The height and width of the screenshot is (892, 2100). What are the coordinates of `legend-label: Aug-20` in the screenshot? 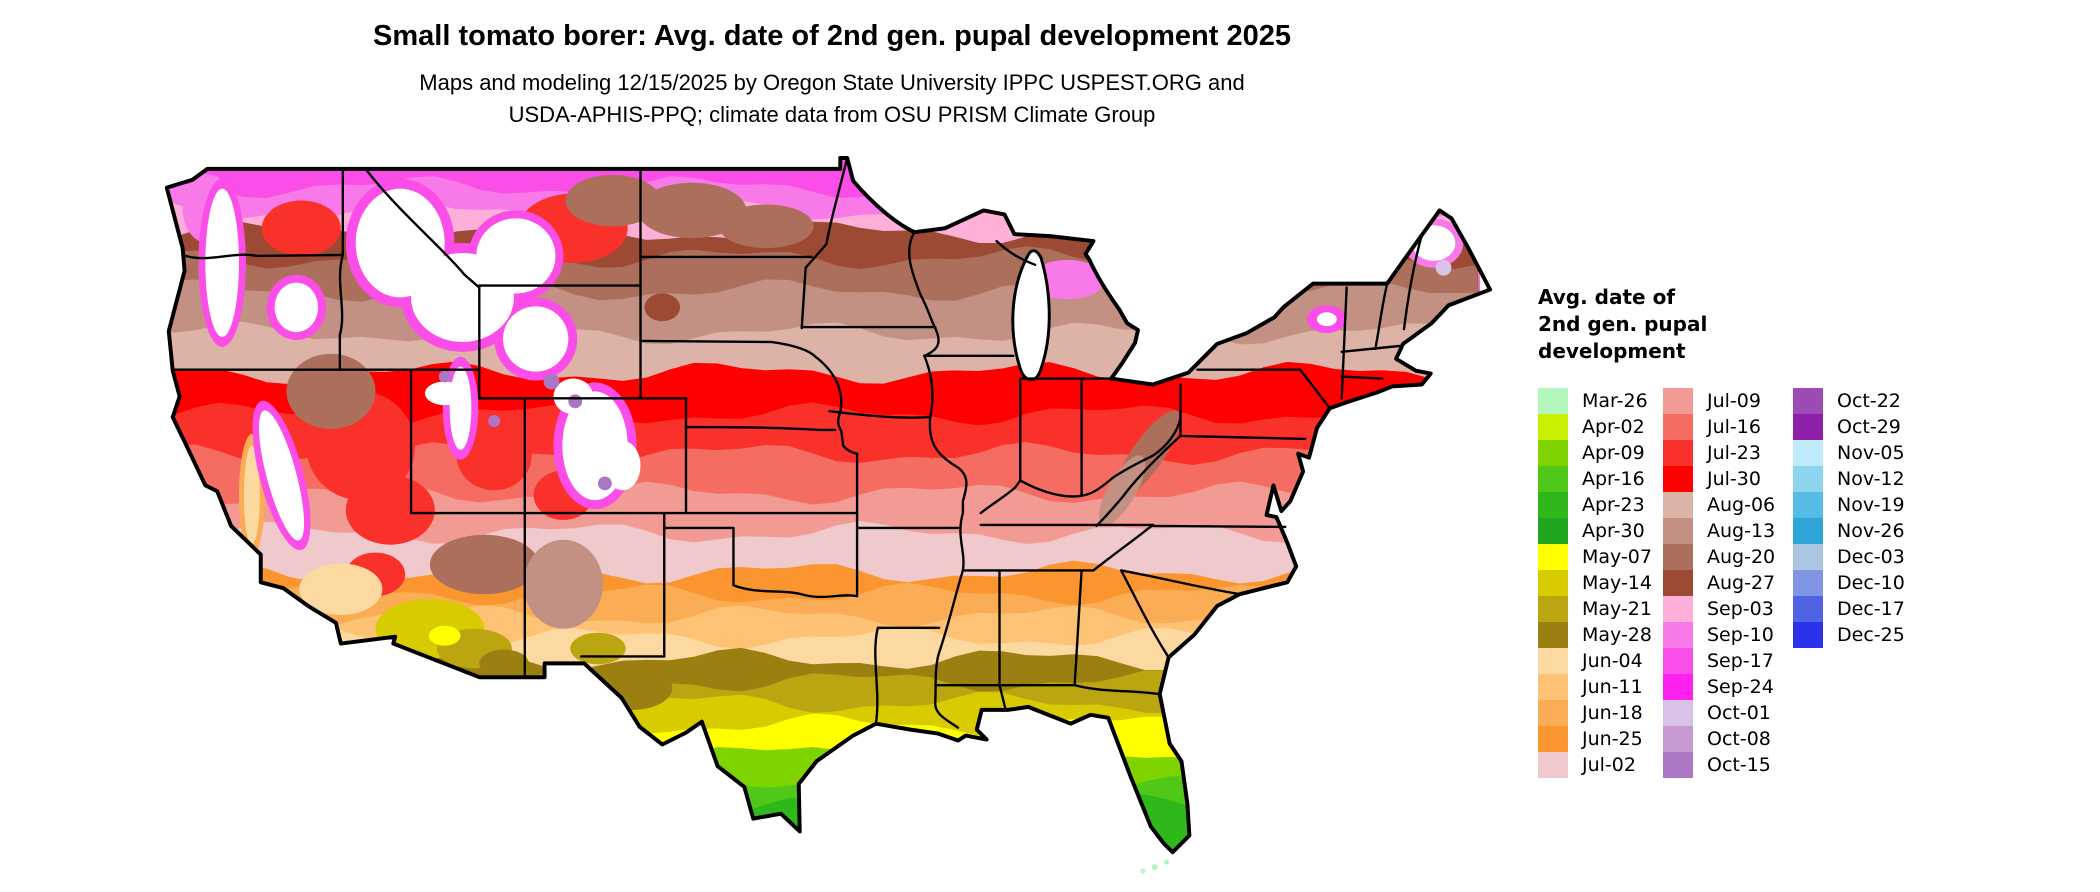 It's located at (1741, 557).